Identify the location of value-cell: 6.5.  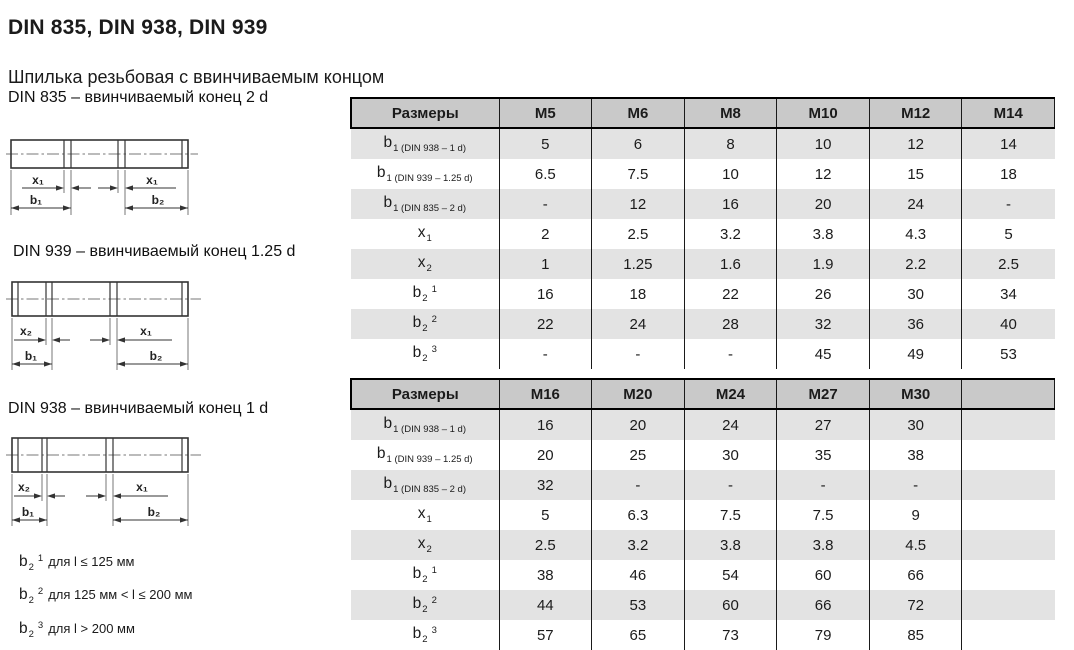
(545, 174).